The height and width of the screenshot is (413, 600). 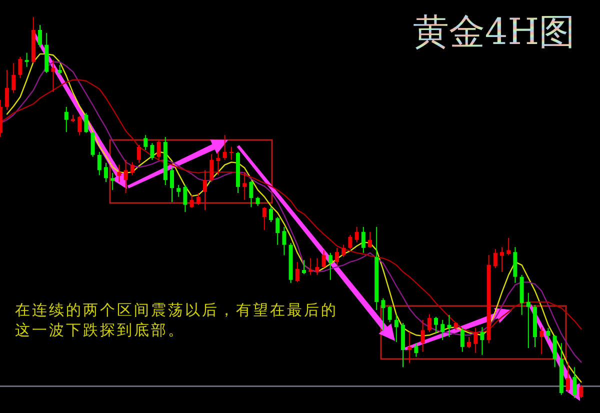 I want to click on annotation: 在连续的两个区间震荡以后，有望在最后的这一波下跌探到底部。, so click(x=177, y=320).